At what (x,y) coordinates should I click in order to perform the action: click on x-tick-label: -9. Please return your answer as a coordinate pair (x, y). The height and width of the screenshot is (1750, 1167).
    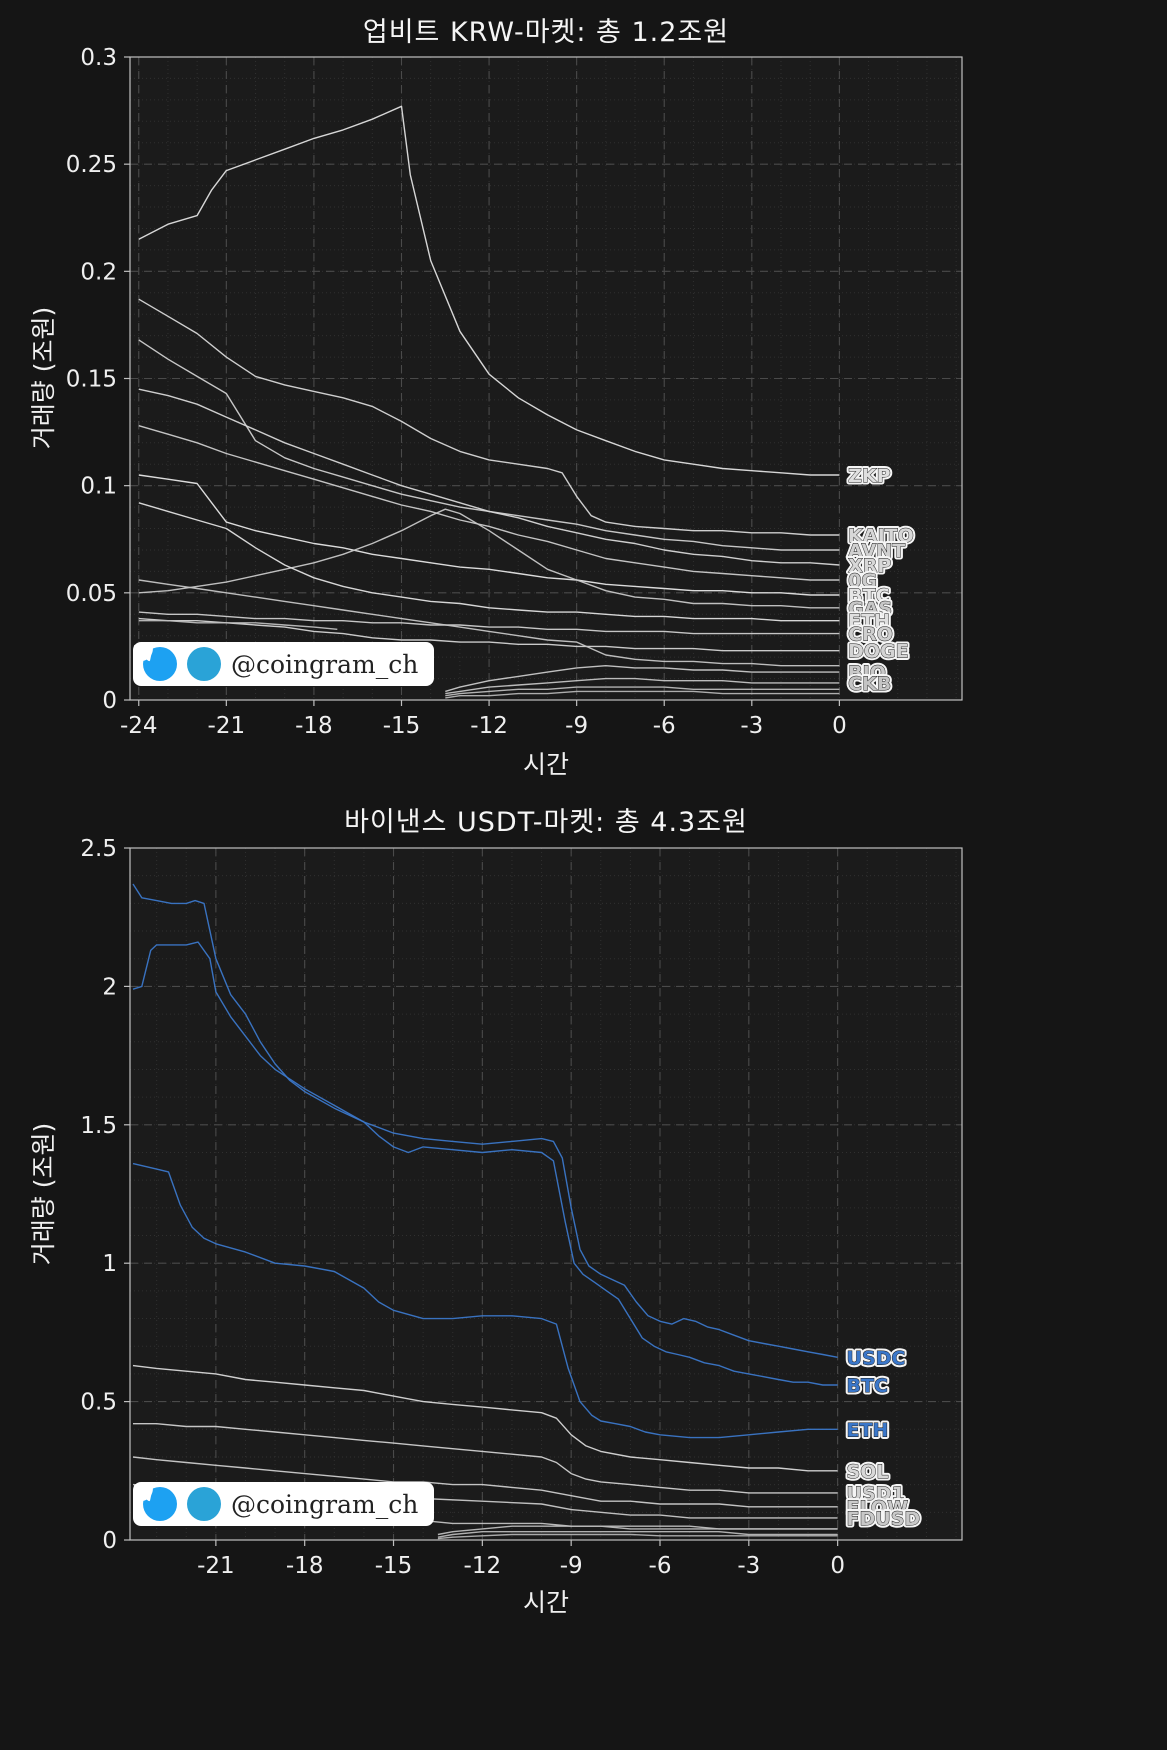
    Looking at the image, I should click on (571, 1566).